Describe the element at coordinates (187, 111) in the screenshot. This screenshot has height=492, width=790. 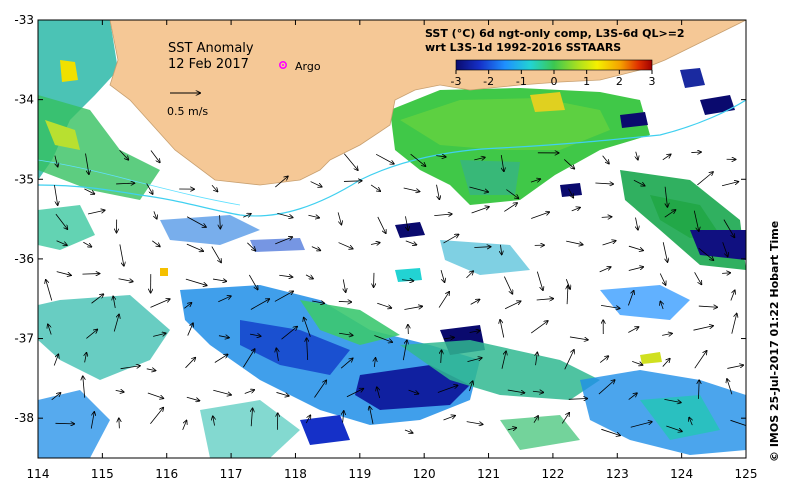
I see `scale-arrow-label: 0.5 m/s` at that location.